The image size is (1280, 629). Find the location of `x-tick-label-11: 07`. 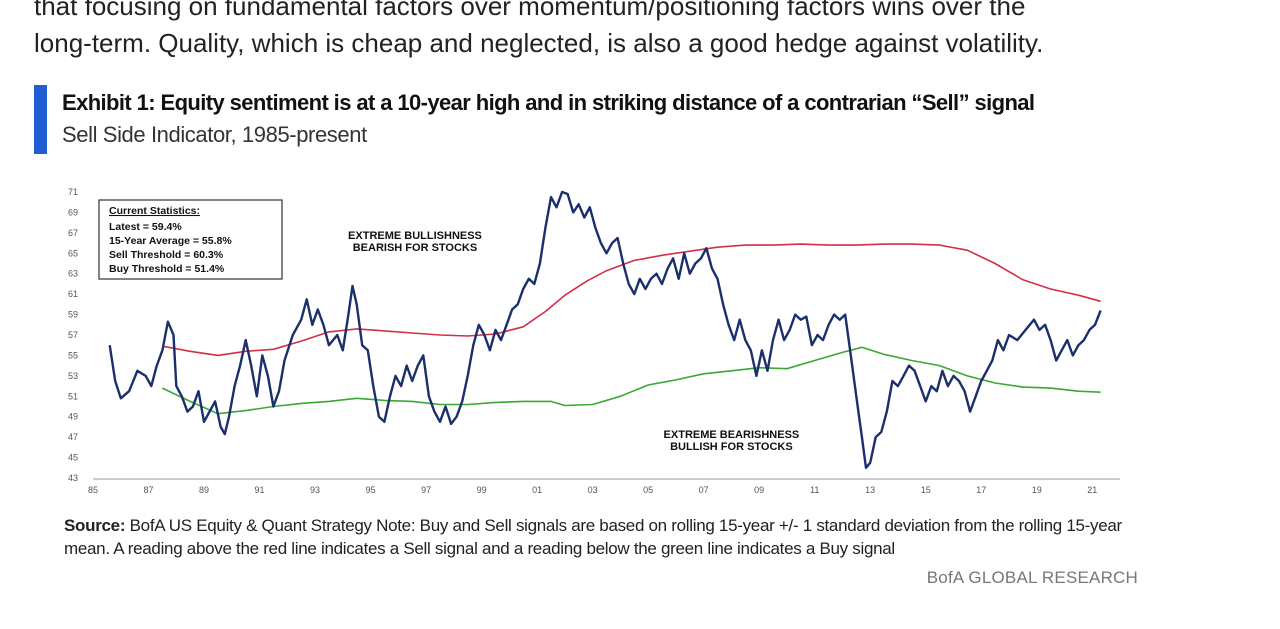

x-tick-label-11: 07 is located at coordinates (704, 490).